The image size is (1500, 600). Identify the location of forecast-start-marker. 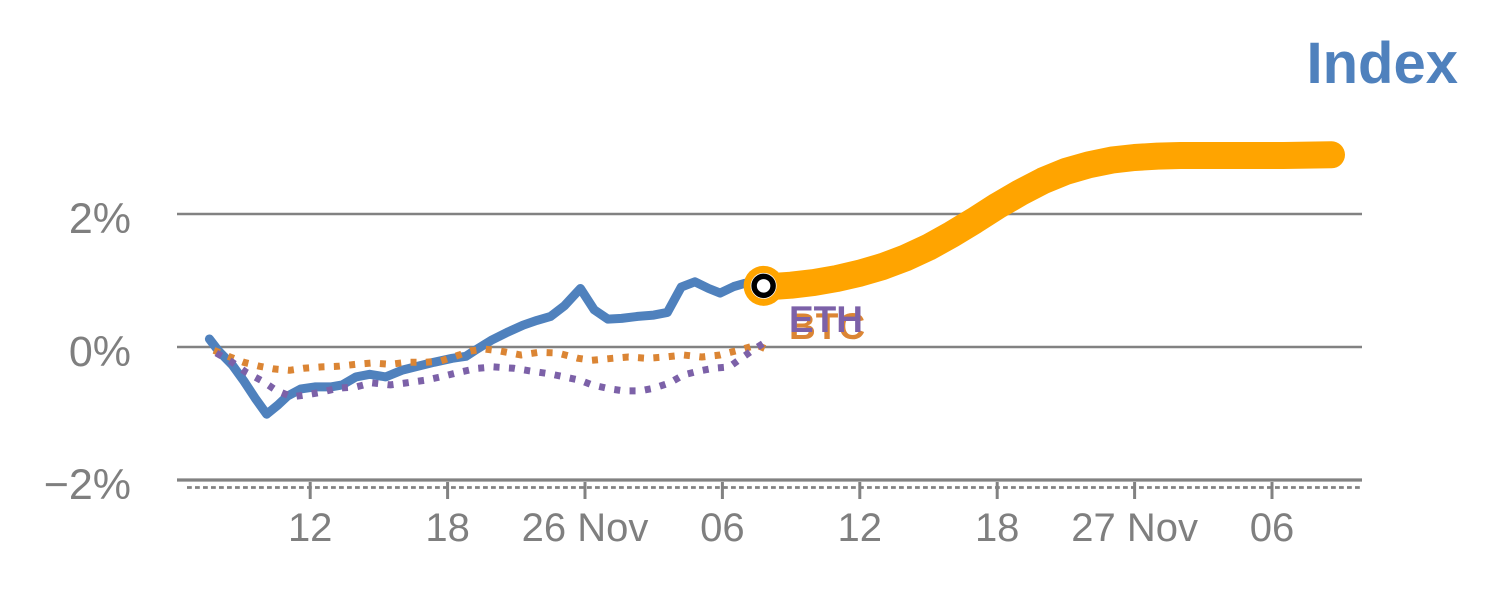
(763, 286).